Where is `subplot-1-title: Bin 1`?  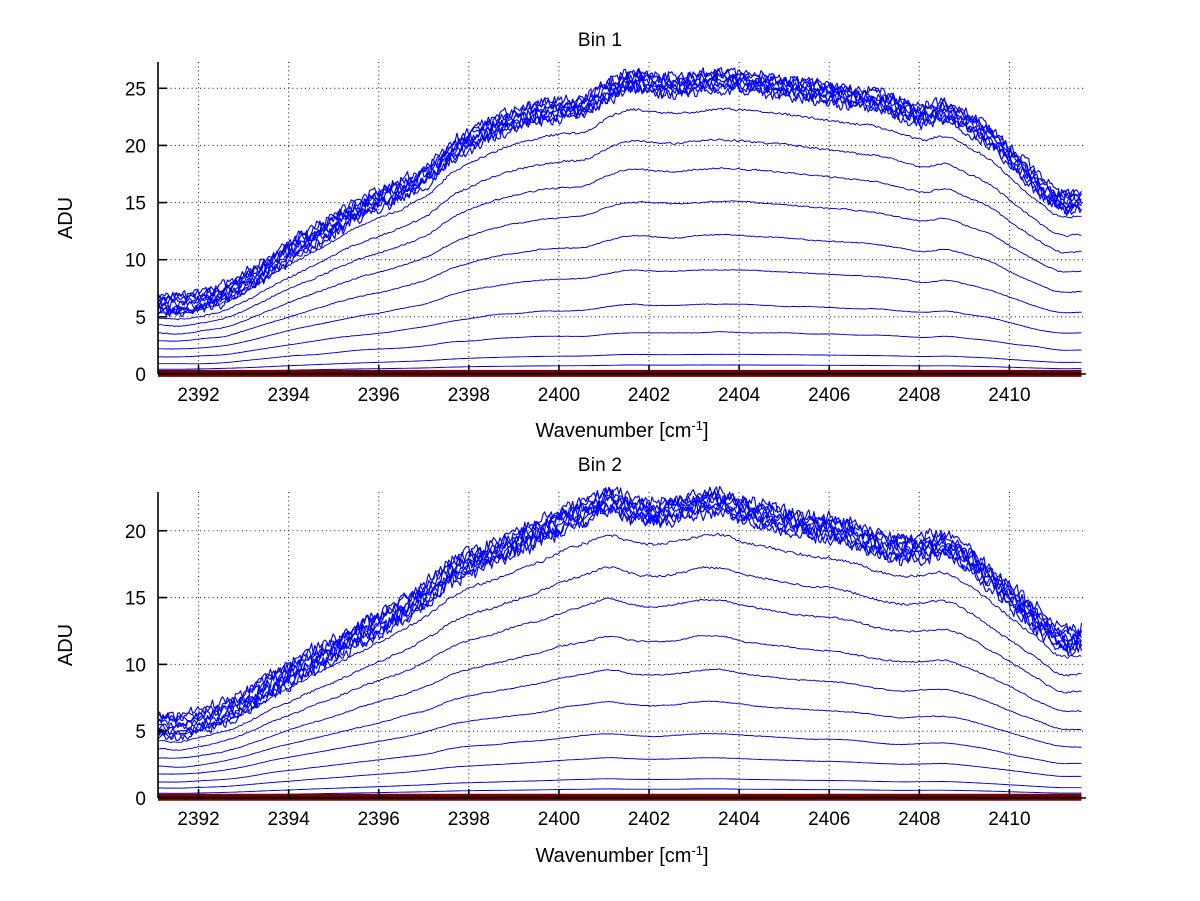
subplot-1-title: Bin 1 is located at coordinates (600, 40).